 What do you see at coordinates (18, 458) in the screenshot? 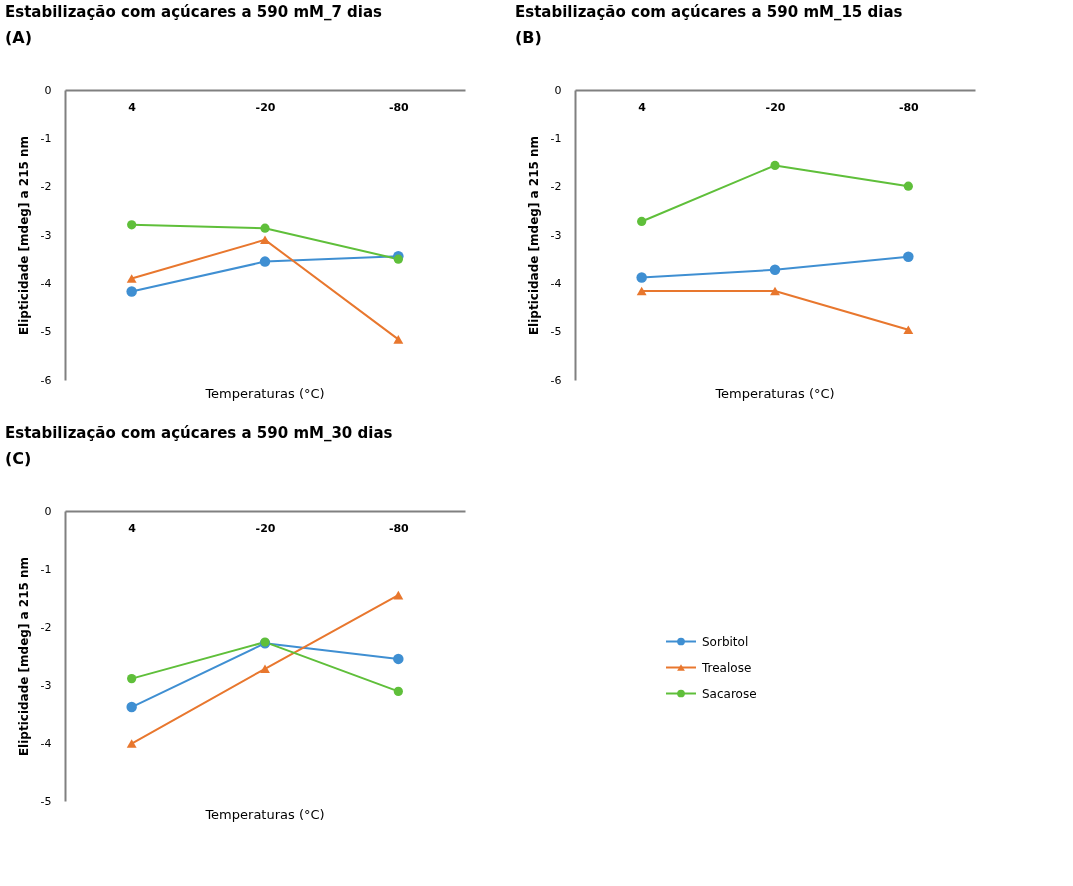
I see `text: (C)` at bounding box center [18, 458].